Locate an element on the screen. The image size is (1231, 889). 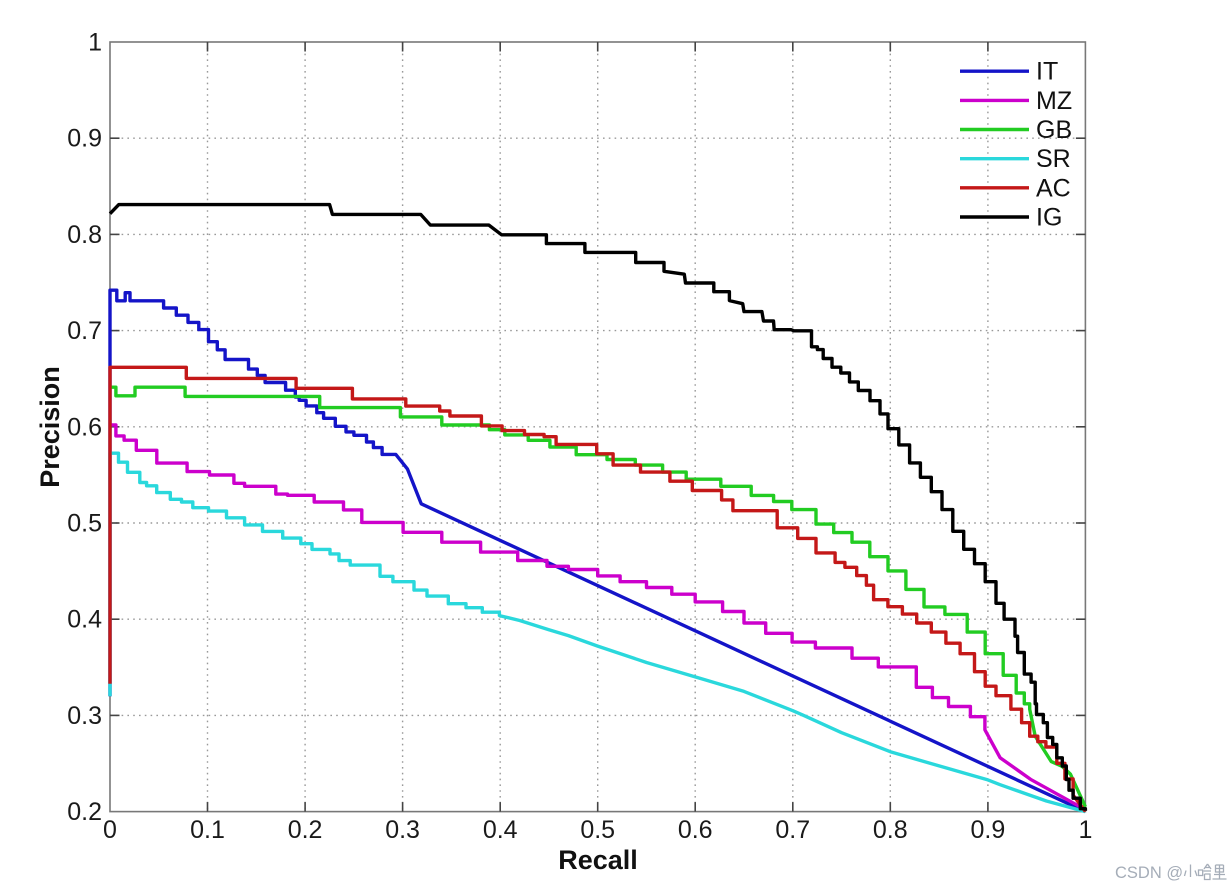
svg-text: IT is located at coordinates (1047, 72).